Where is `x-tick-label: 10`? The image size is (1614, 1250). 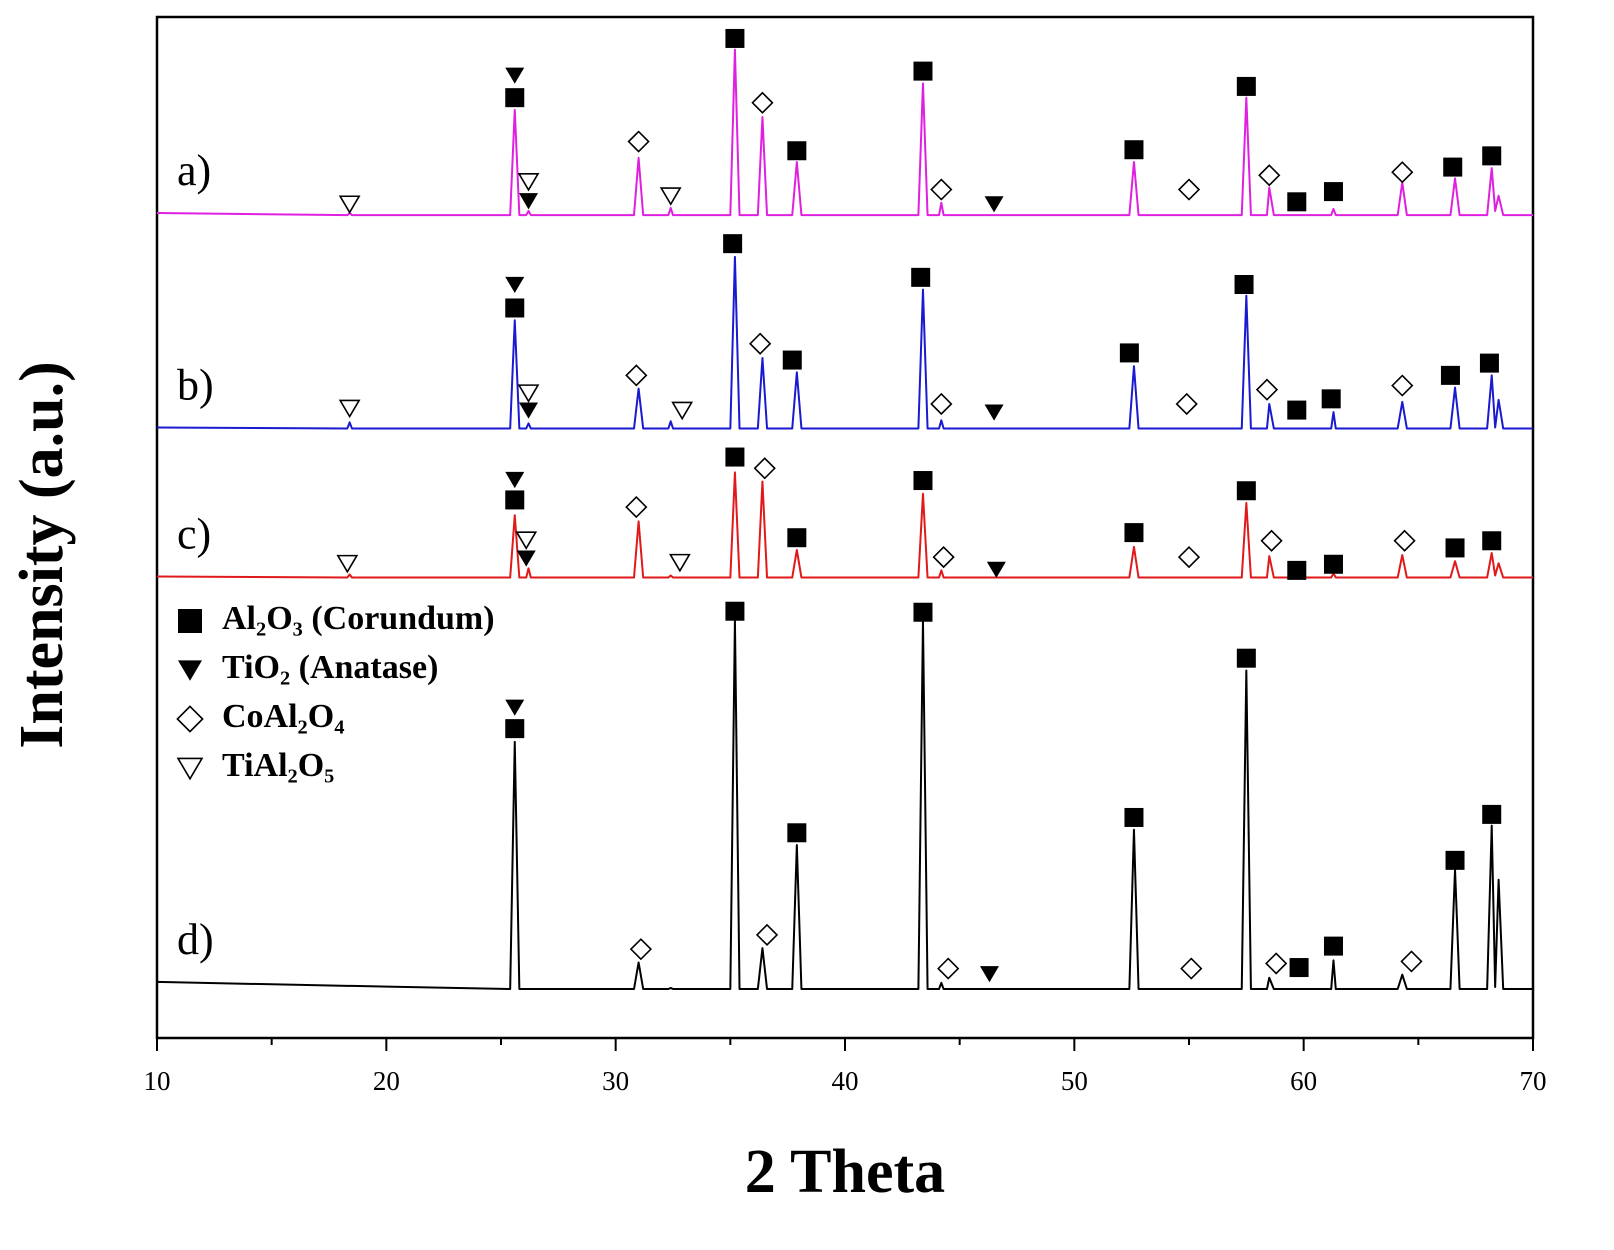 x-tick-label: 10 is located at coordinates (157, 1081).